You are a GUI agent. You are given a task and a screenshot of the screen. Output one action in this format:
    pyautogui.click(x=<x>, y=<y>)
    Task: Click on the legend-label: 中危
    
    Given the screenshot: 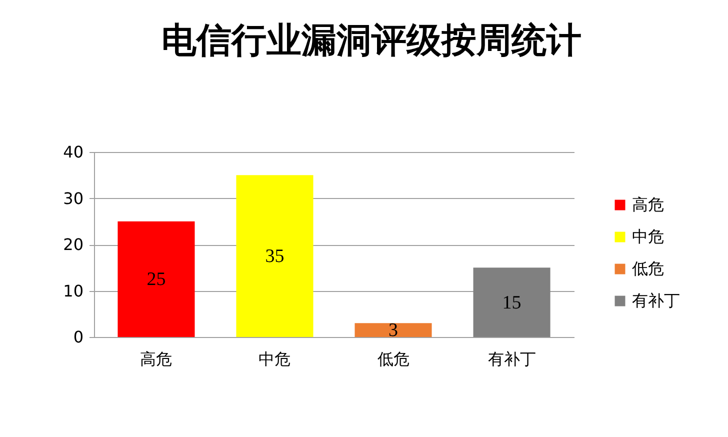 What is the action you would take?
    pyautogui.click(x=648, y=236)
    